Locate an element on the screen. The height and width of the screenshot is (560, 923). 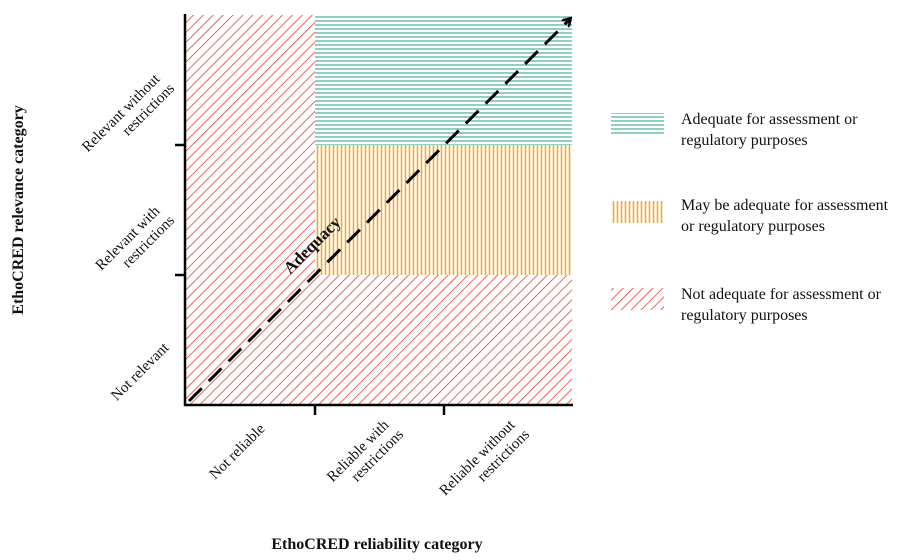
legend-label-adequate-line1: Adequate for assessment or is located at coordinates (769, 119).